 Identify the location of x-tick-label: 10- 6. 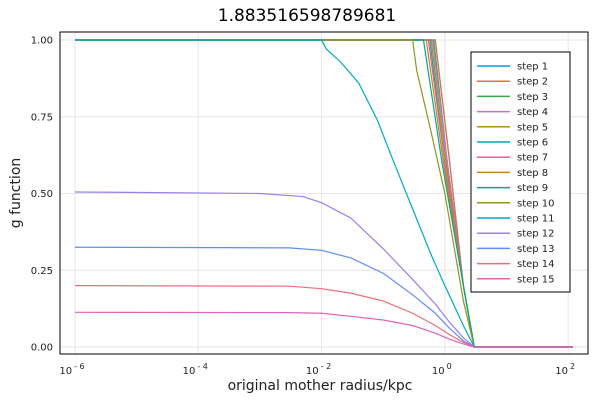
(71, 369).